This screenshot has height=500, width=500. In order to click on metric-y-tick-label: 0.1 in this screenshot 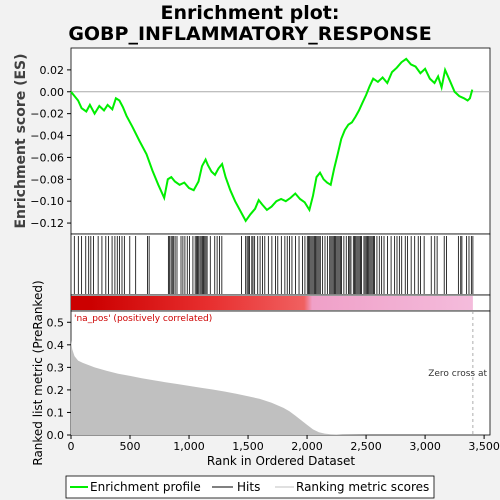, I will do `click(56, 412)`.